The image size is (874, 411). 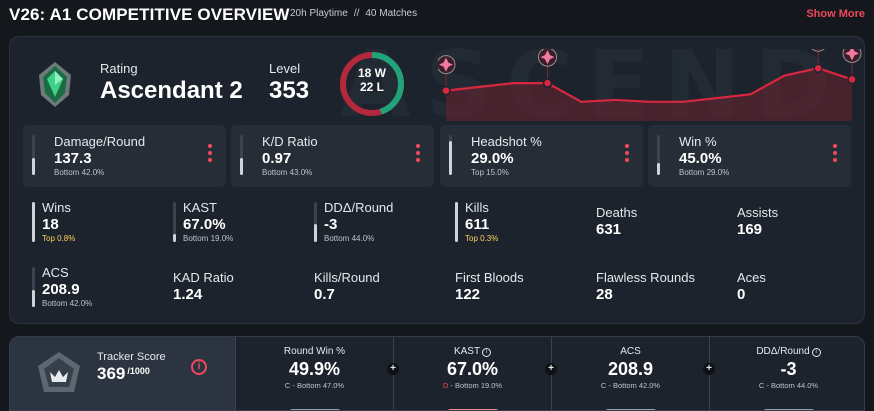 What do you see at coordinates (490, 172) in the screenshot?
I see `highlight-percentile: Top 15.0%` at bounding box center [490, 172].